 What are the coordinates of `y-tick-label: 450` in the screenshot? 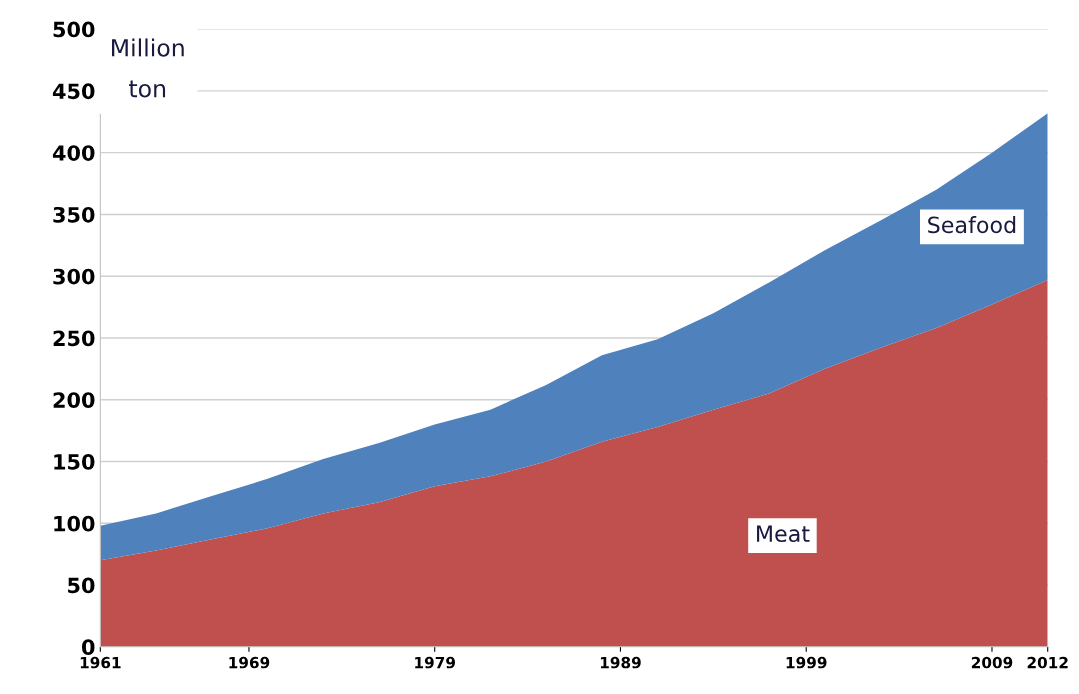 It's located at (73, 91).